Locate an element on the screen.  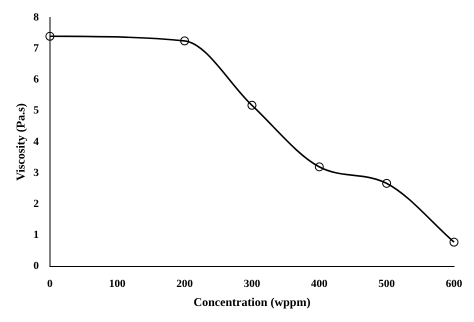
x-tick-label: 200 is located at coordinates (185, 284).